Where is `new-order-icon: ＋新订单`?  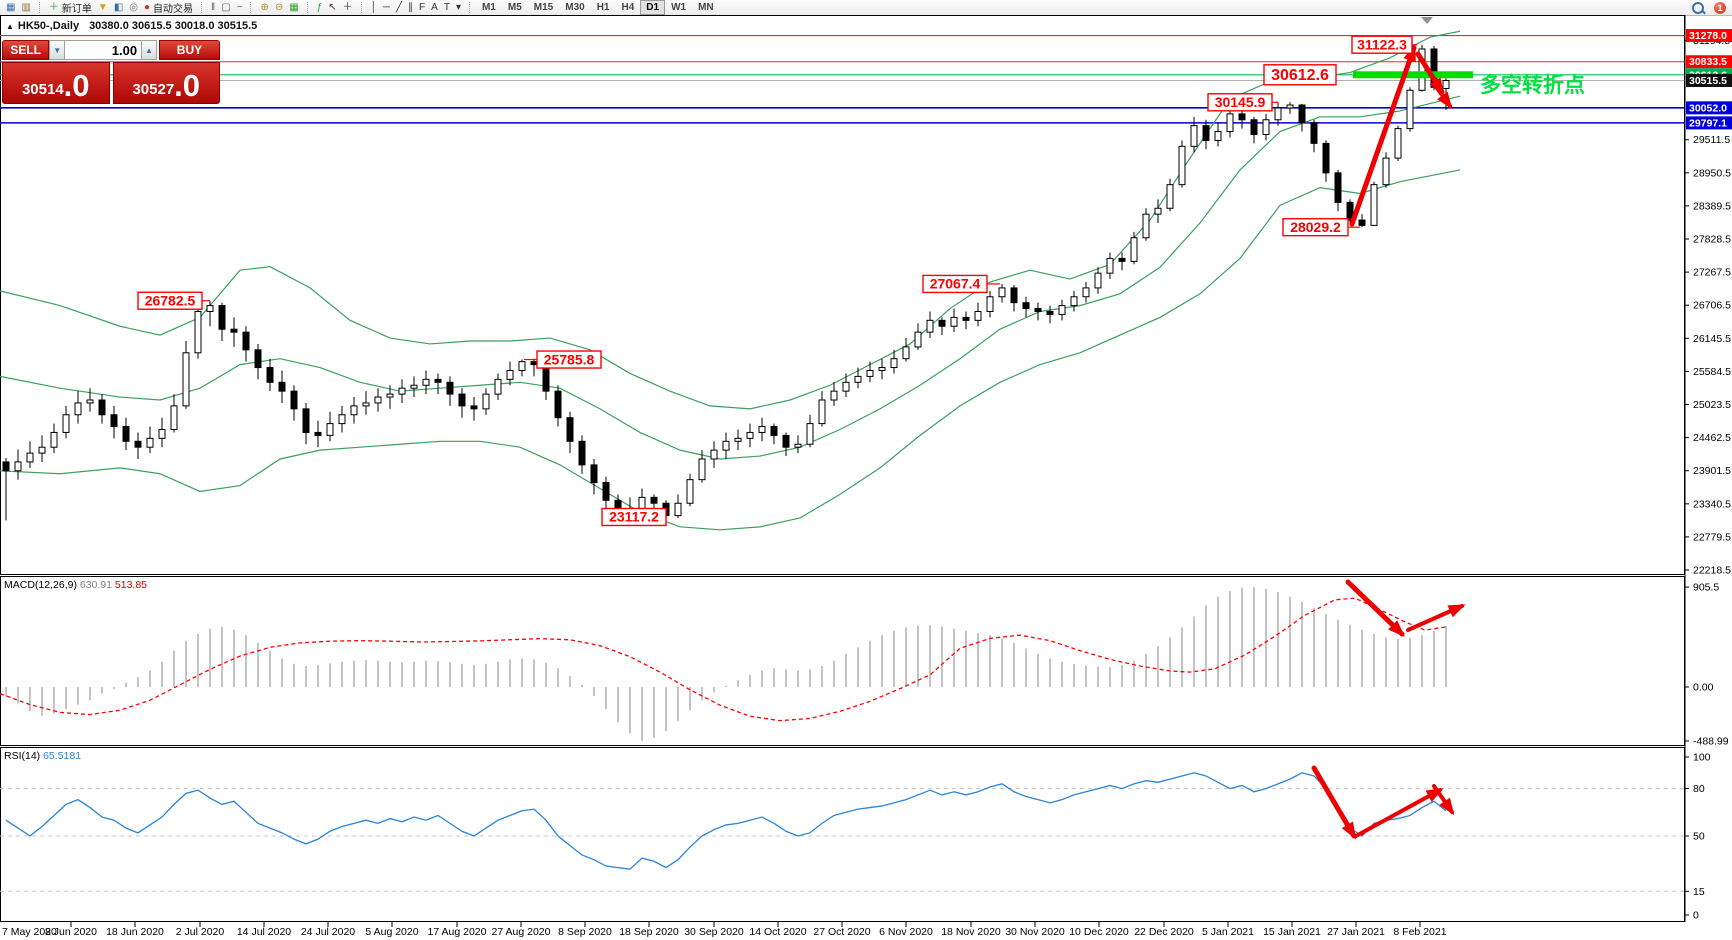 new-order-icon: ＋新订单 is located at coordinates (70, 8).